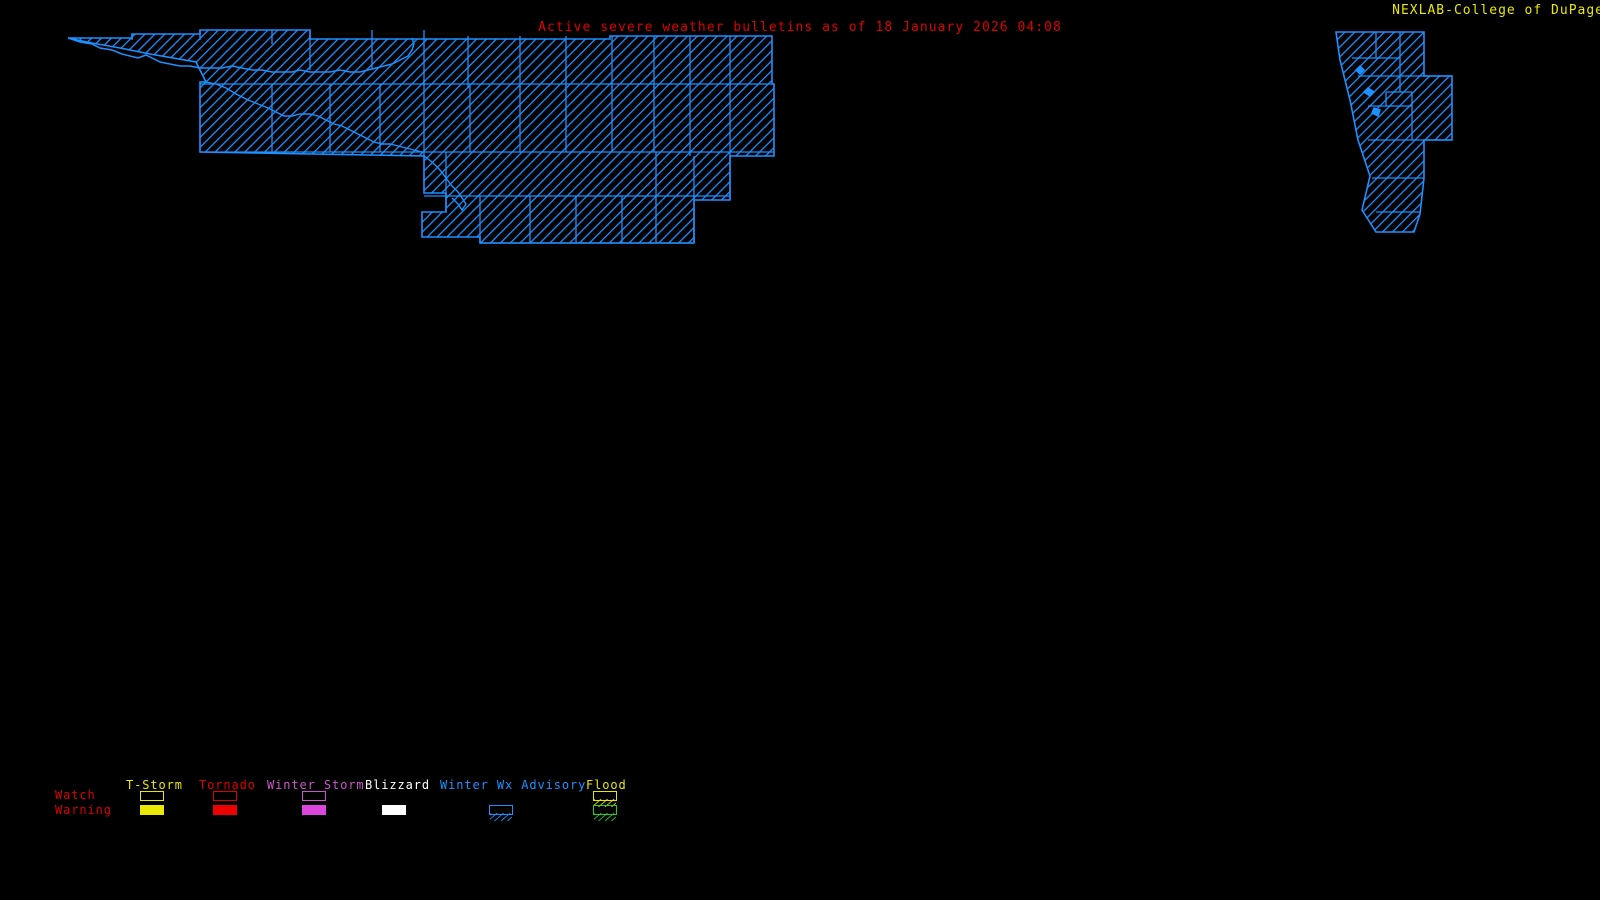 The width and height of the screenshot is (1600, 900). I want to click on river-border-north, so click(241, 55).